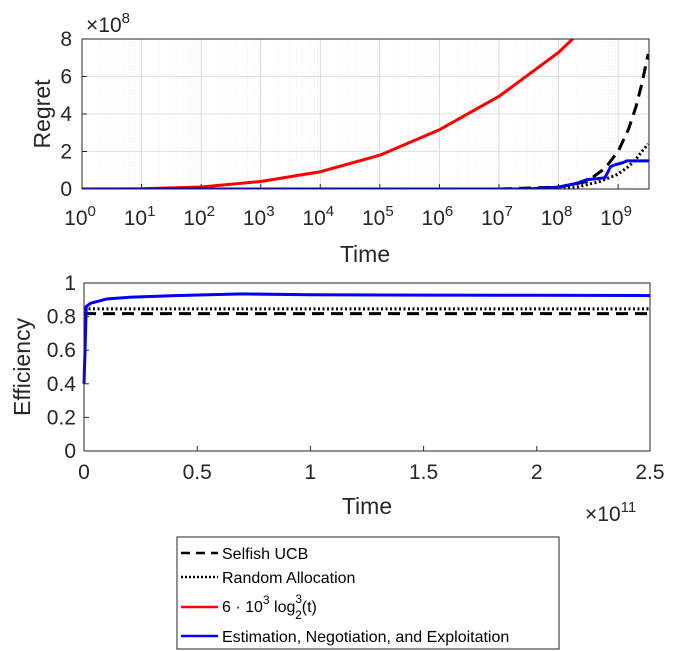 The width and height of the screenshot is (684, 651). Describe the element at coordinates (66, 77) in the screenshot. I see `y-tick-label: 6` at that location.